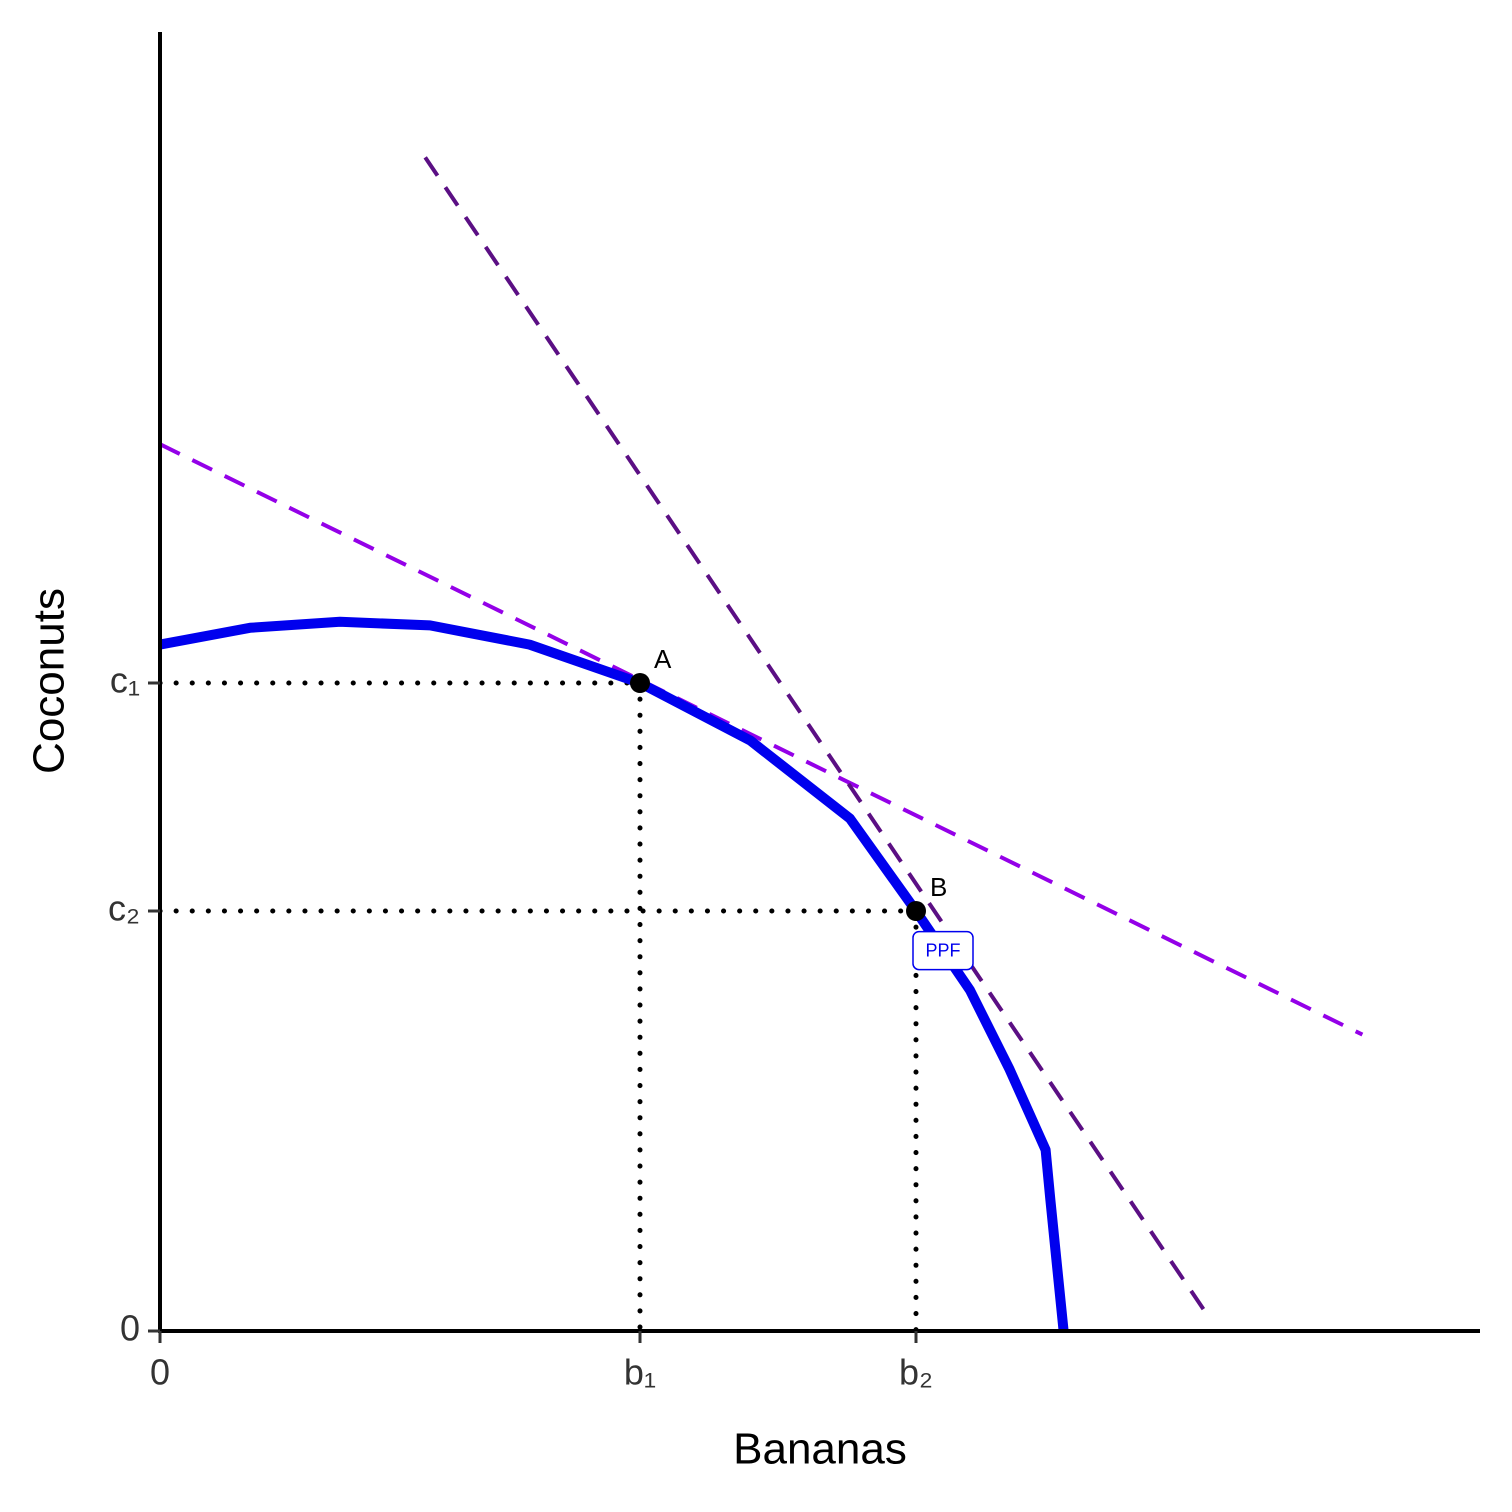  I want to click on x-axis-title: Bananas, so click(820, 1449).